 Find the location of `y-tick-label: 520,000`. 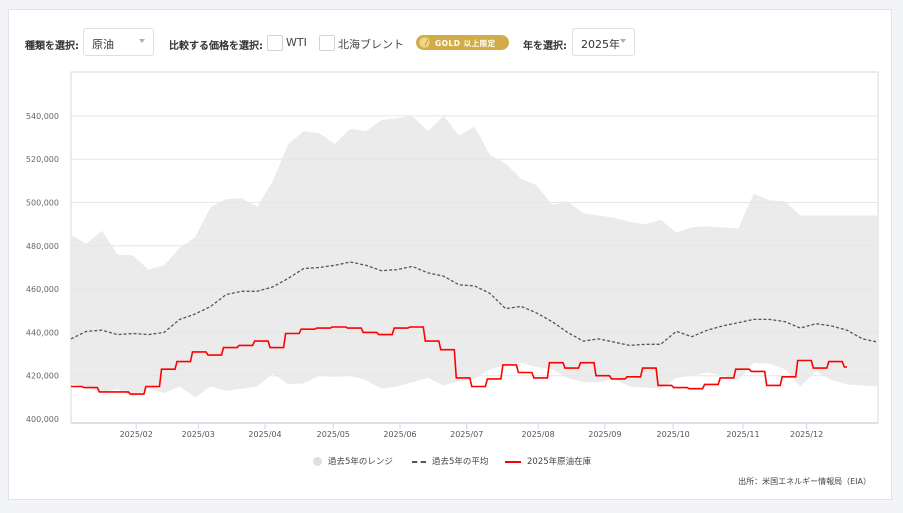

y-tick-label: 520,000 is located at coordinates (42, 159).